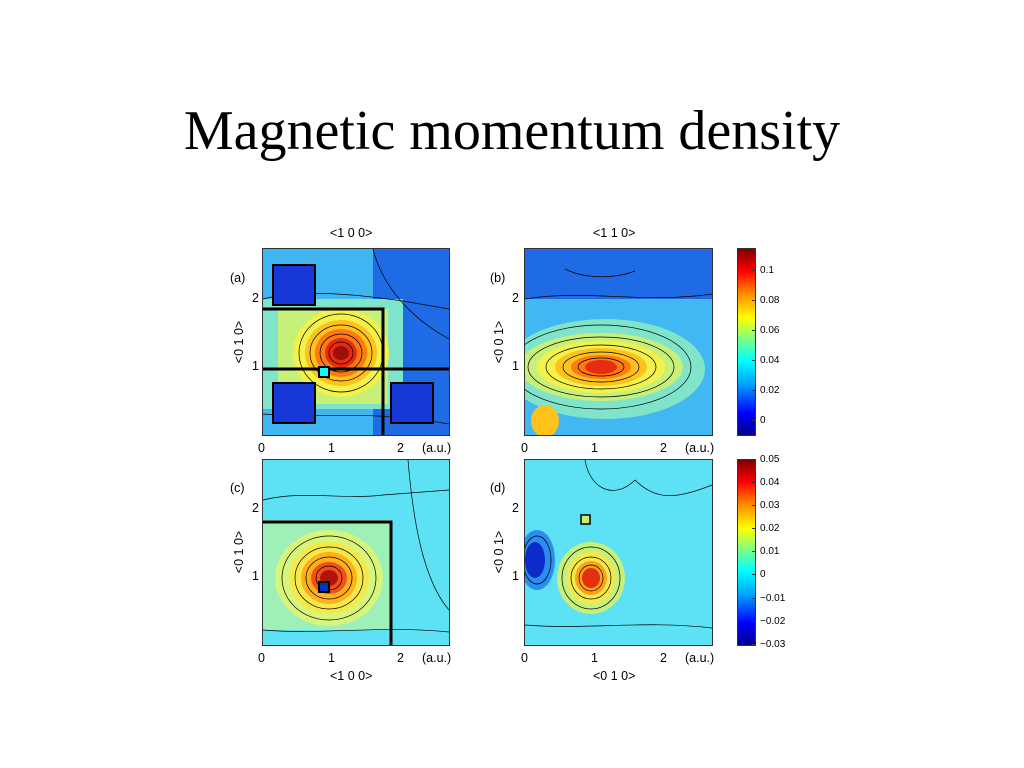  What do you see at coordinates (746, 552) in the screenshot?
I see `colorbar-bottom` at bounding box center [746, 552].